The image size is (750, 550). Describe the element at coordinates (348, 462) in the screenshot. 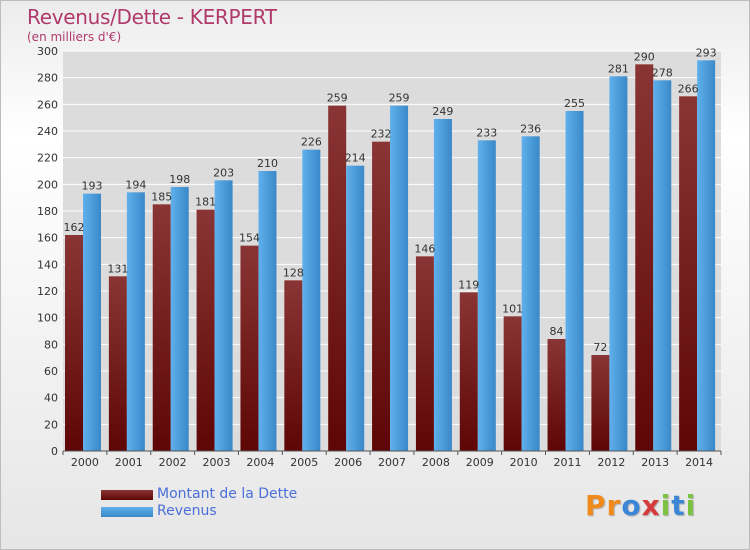

I see `x-tick-label: 2006` at that location.